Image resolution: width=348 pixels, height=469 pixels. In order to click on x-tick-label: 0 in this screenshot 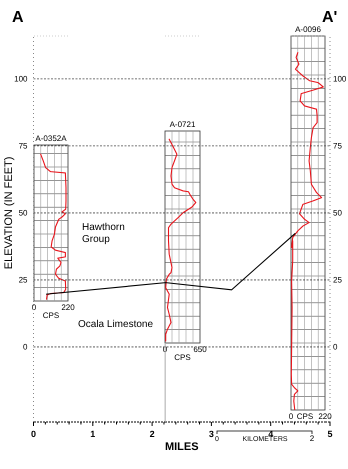, I will do `click(33, 434)`.